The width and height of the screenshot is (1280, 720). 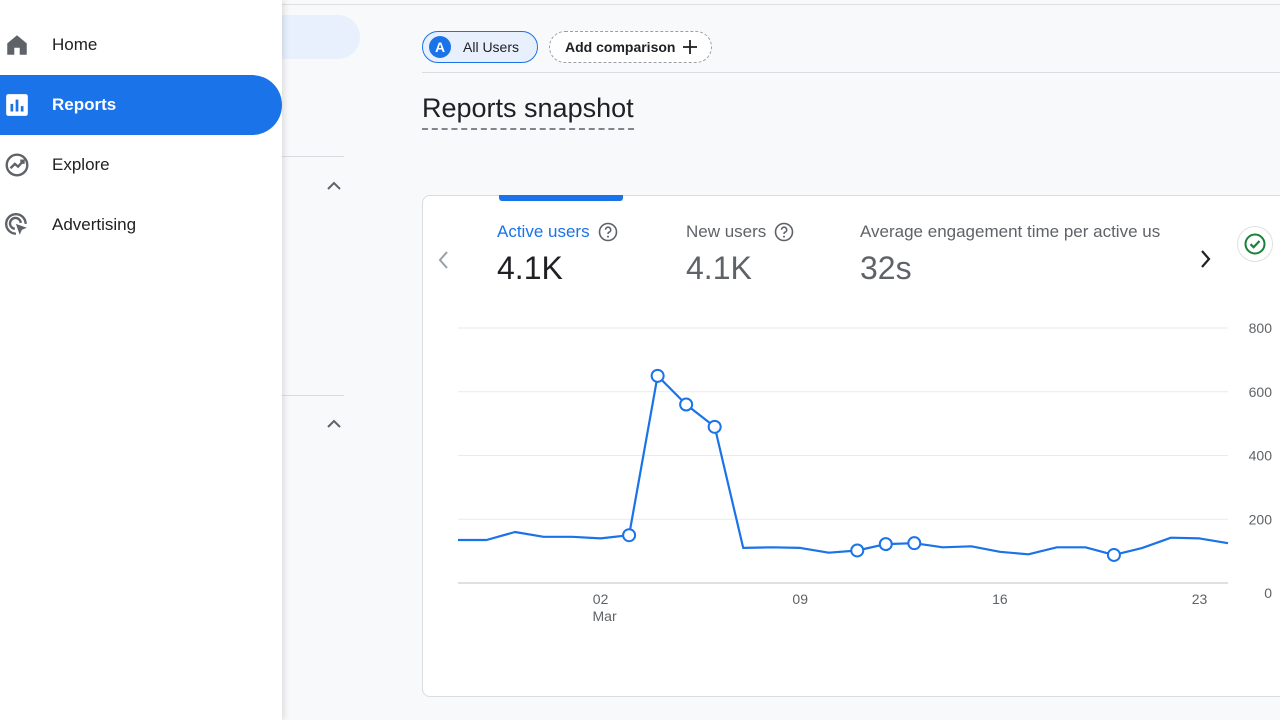 I want to click on metric-new-users: New users 4.1K, so click(x=740, y=254).